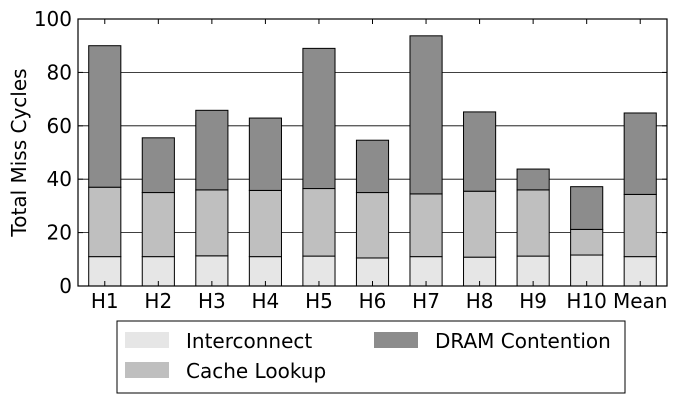  I want to click on legend-label-cache-lookup: Cache Lookup, so click(256, 371).